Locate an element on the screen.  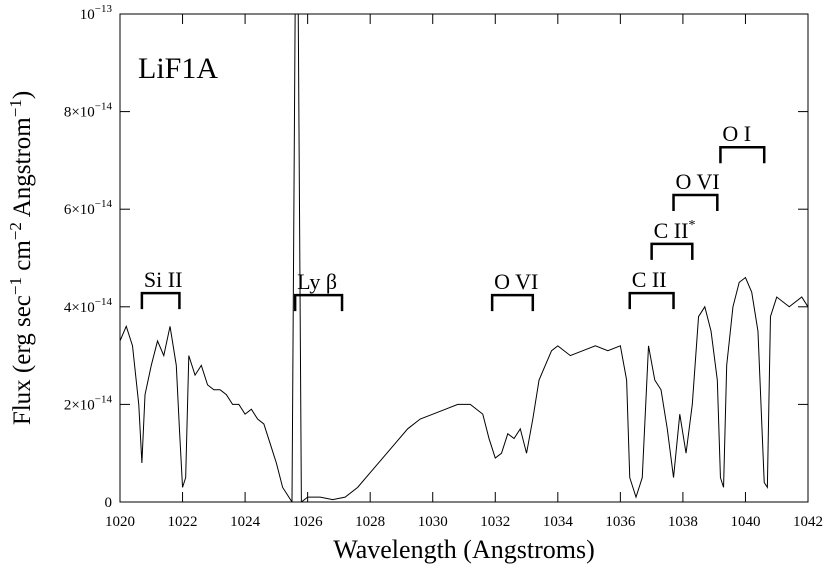
y-tick-label: 2×10⁻¹⁴ is located at coordinates (88, 403).